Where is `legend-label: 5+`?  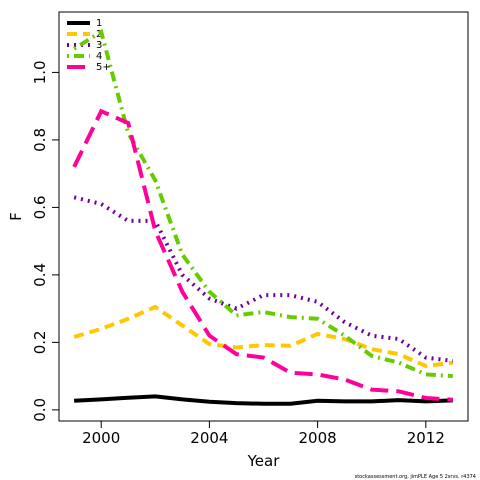
legend-label: 5+ is located at coordinates (103, 67).